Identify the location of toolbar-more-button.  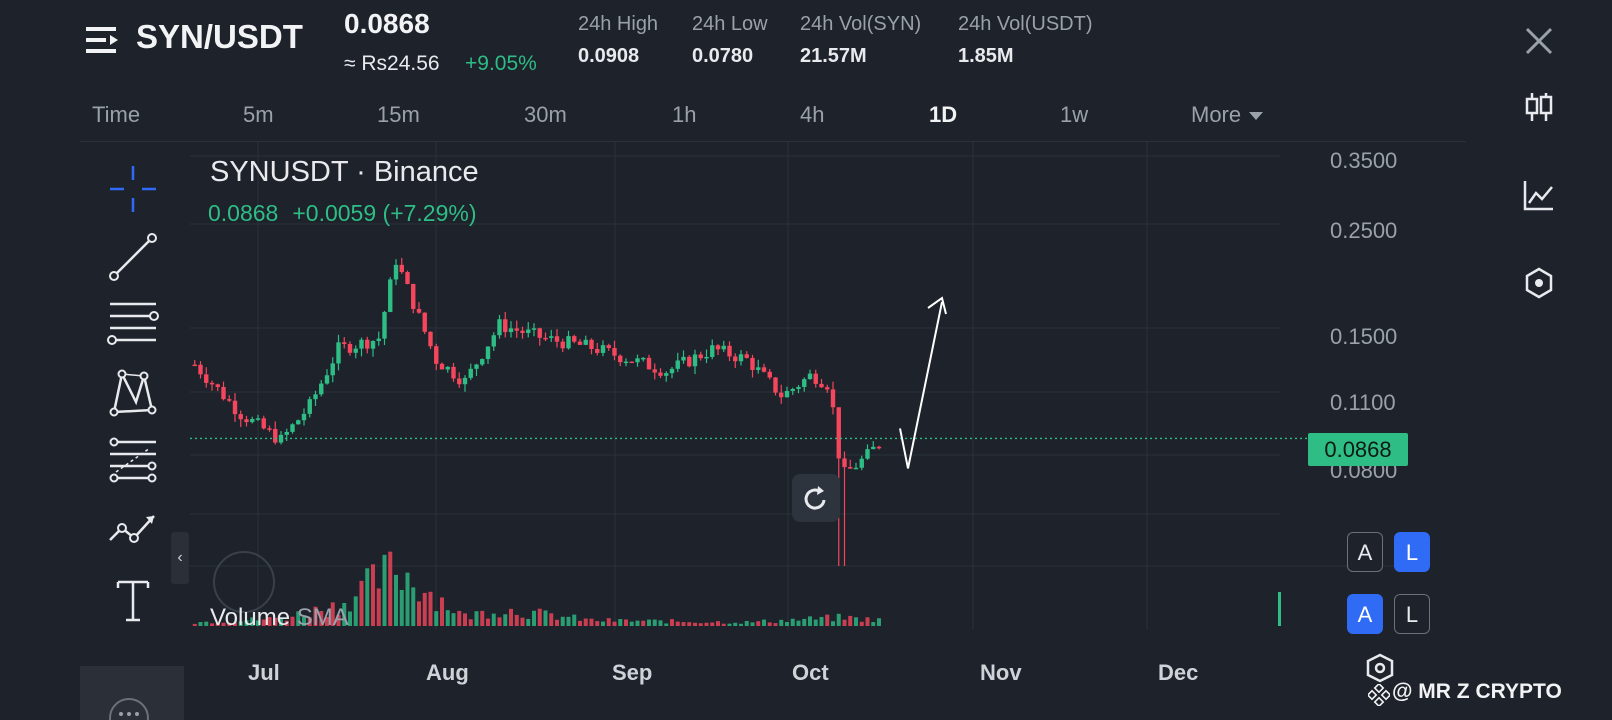
(132, 693).